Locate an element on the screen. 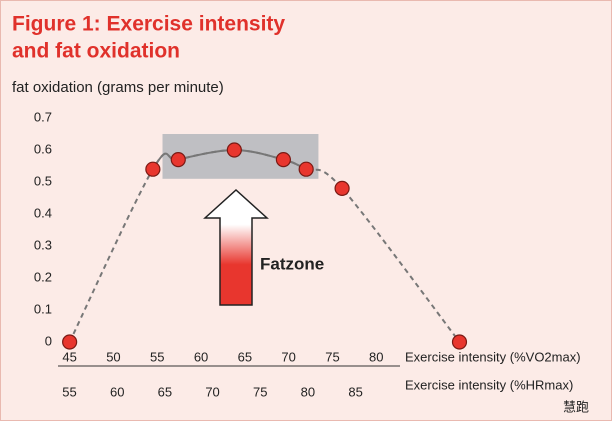  x-tick-label: 80 is located at coordinates (376, 356).